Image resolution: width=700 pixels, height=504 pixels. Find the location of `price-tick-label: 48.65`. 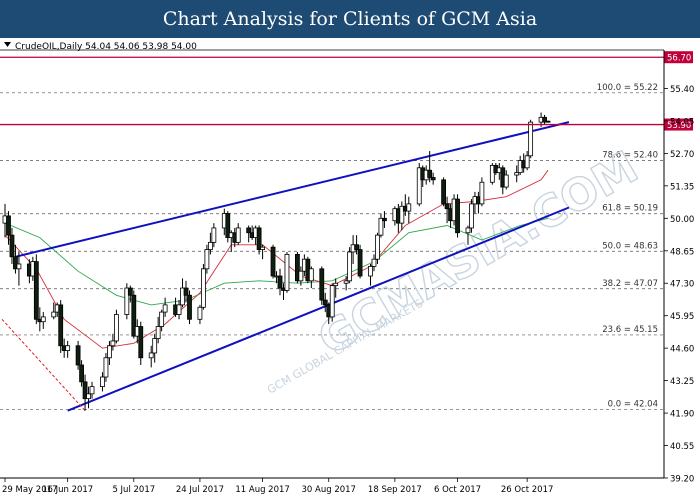

price-tick-label: 48.65 is located at coordinates (682, 252).